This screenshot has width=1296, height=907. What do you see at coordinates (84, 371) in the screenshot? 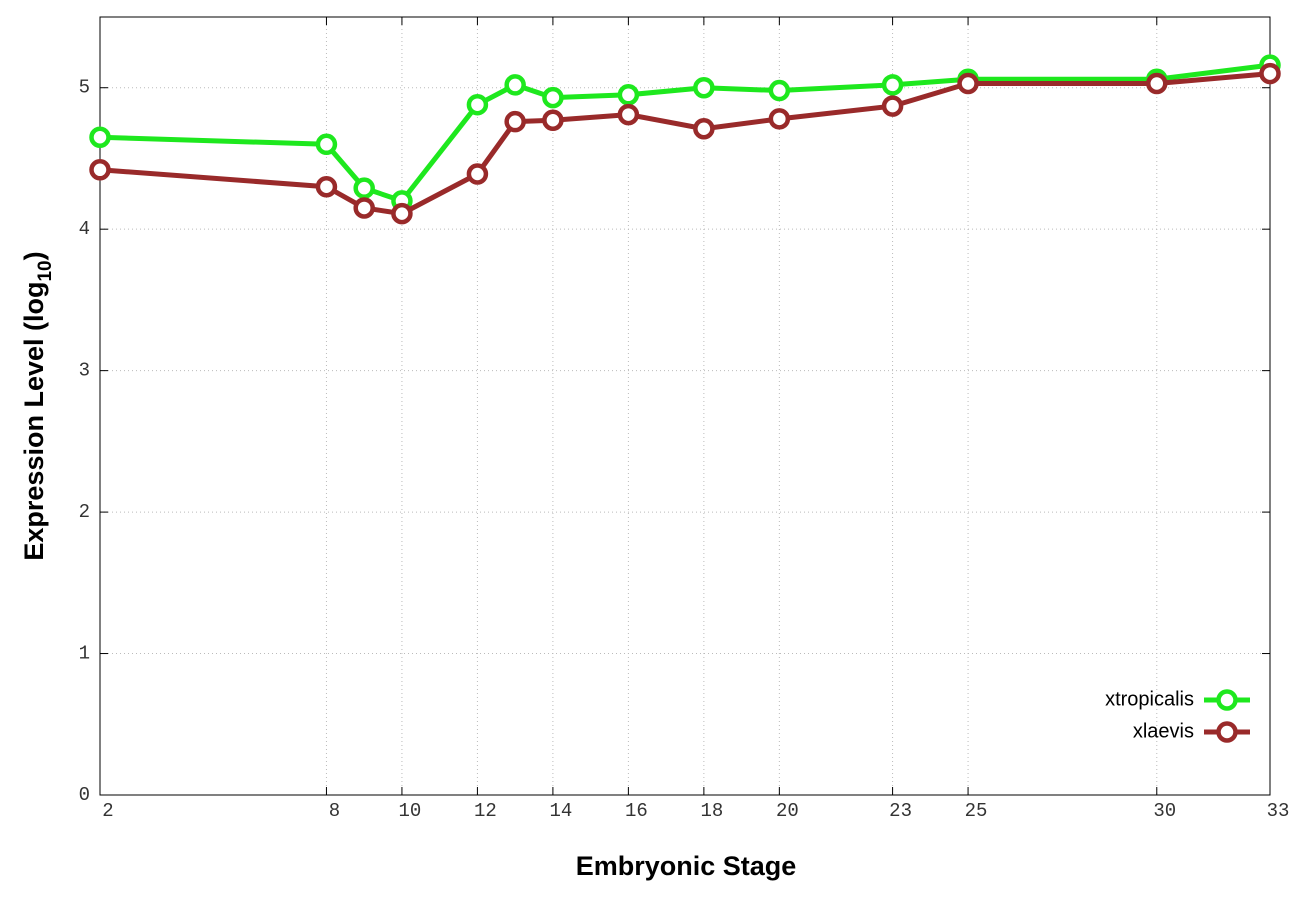
I see `y-tick-label: 3` at bounding box center [84, 371].